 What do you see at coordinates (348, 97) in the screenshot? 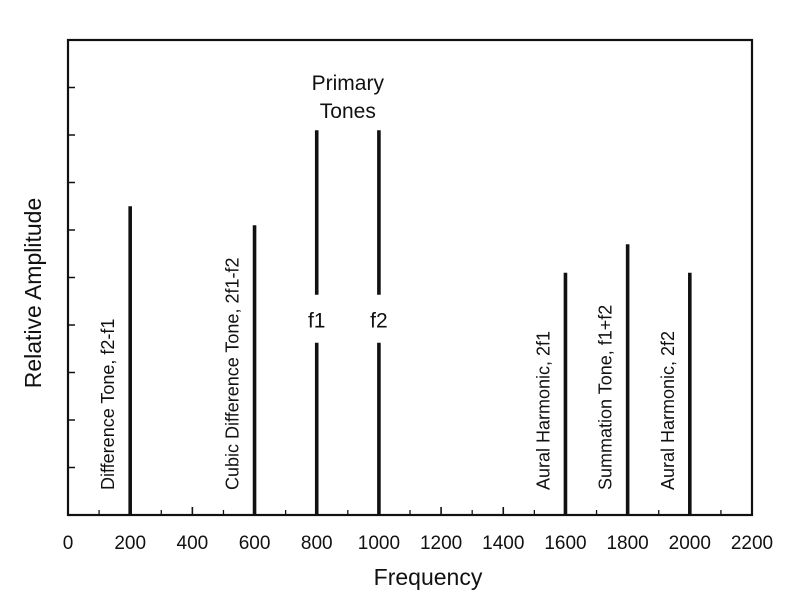
I see `primary-tones-label: Primary Tones` at bounding box center [348, 97].